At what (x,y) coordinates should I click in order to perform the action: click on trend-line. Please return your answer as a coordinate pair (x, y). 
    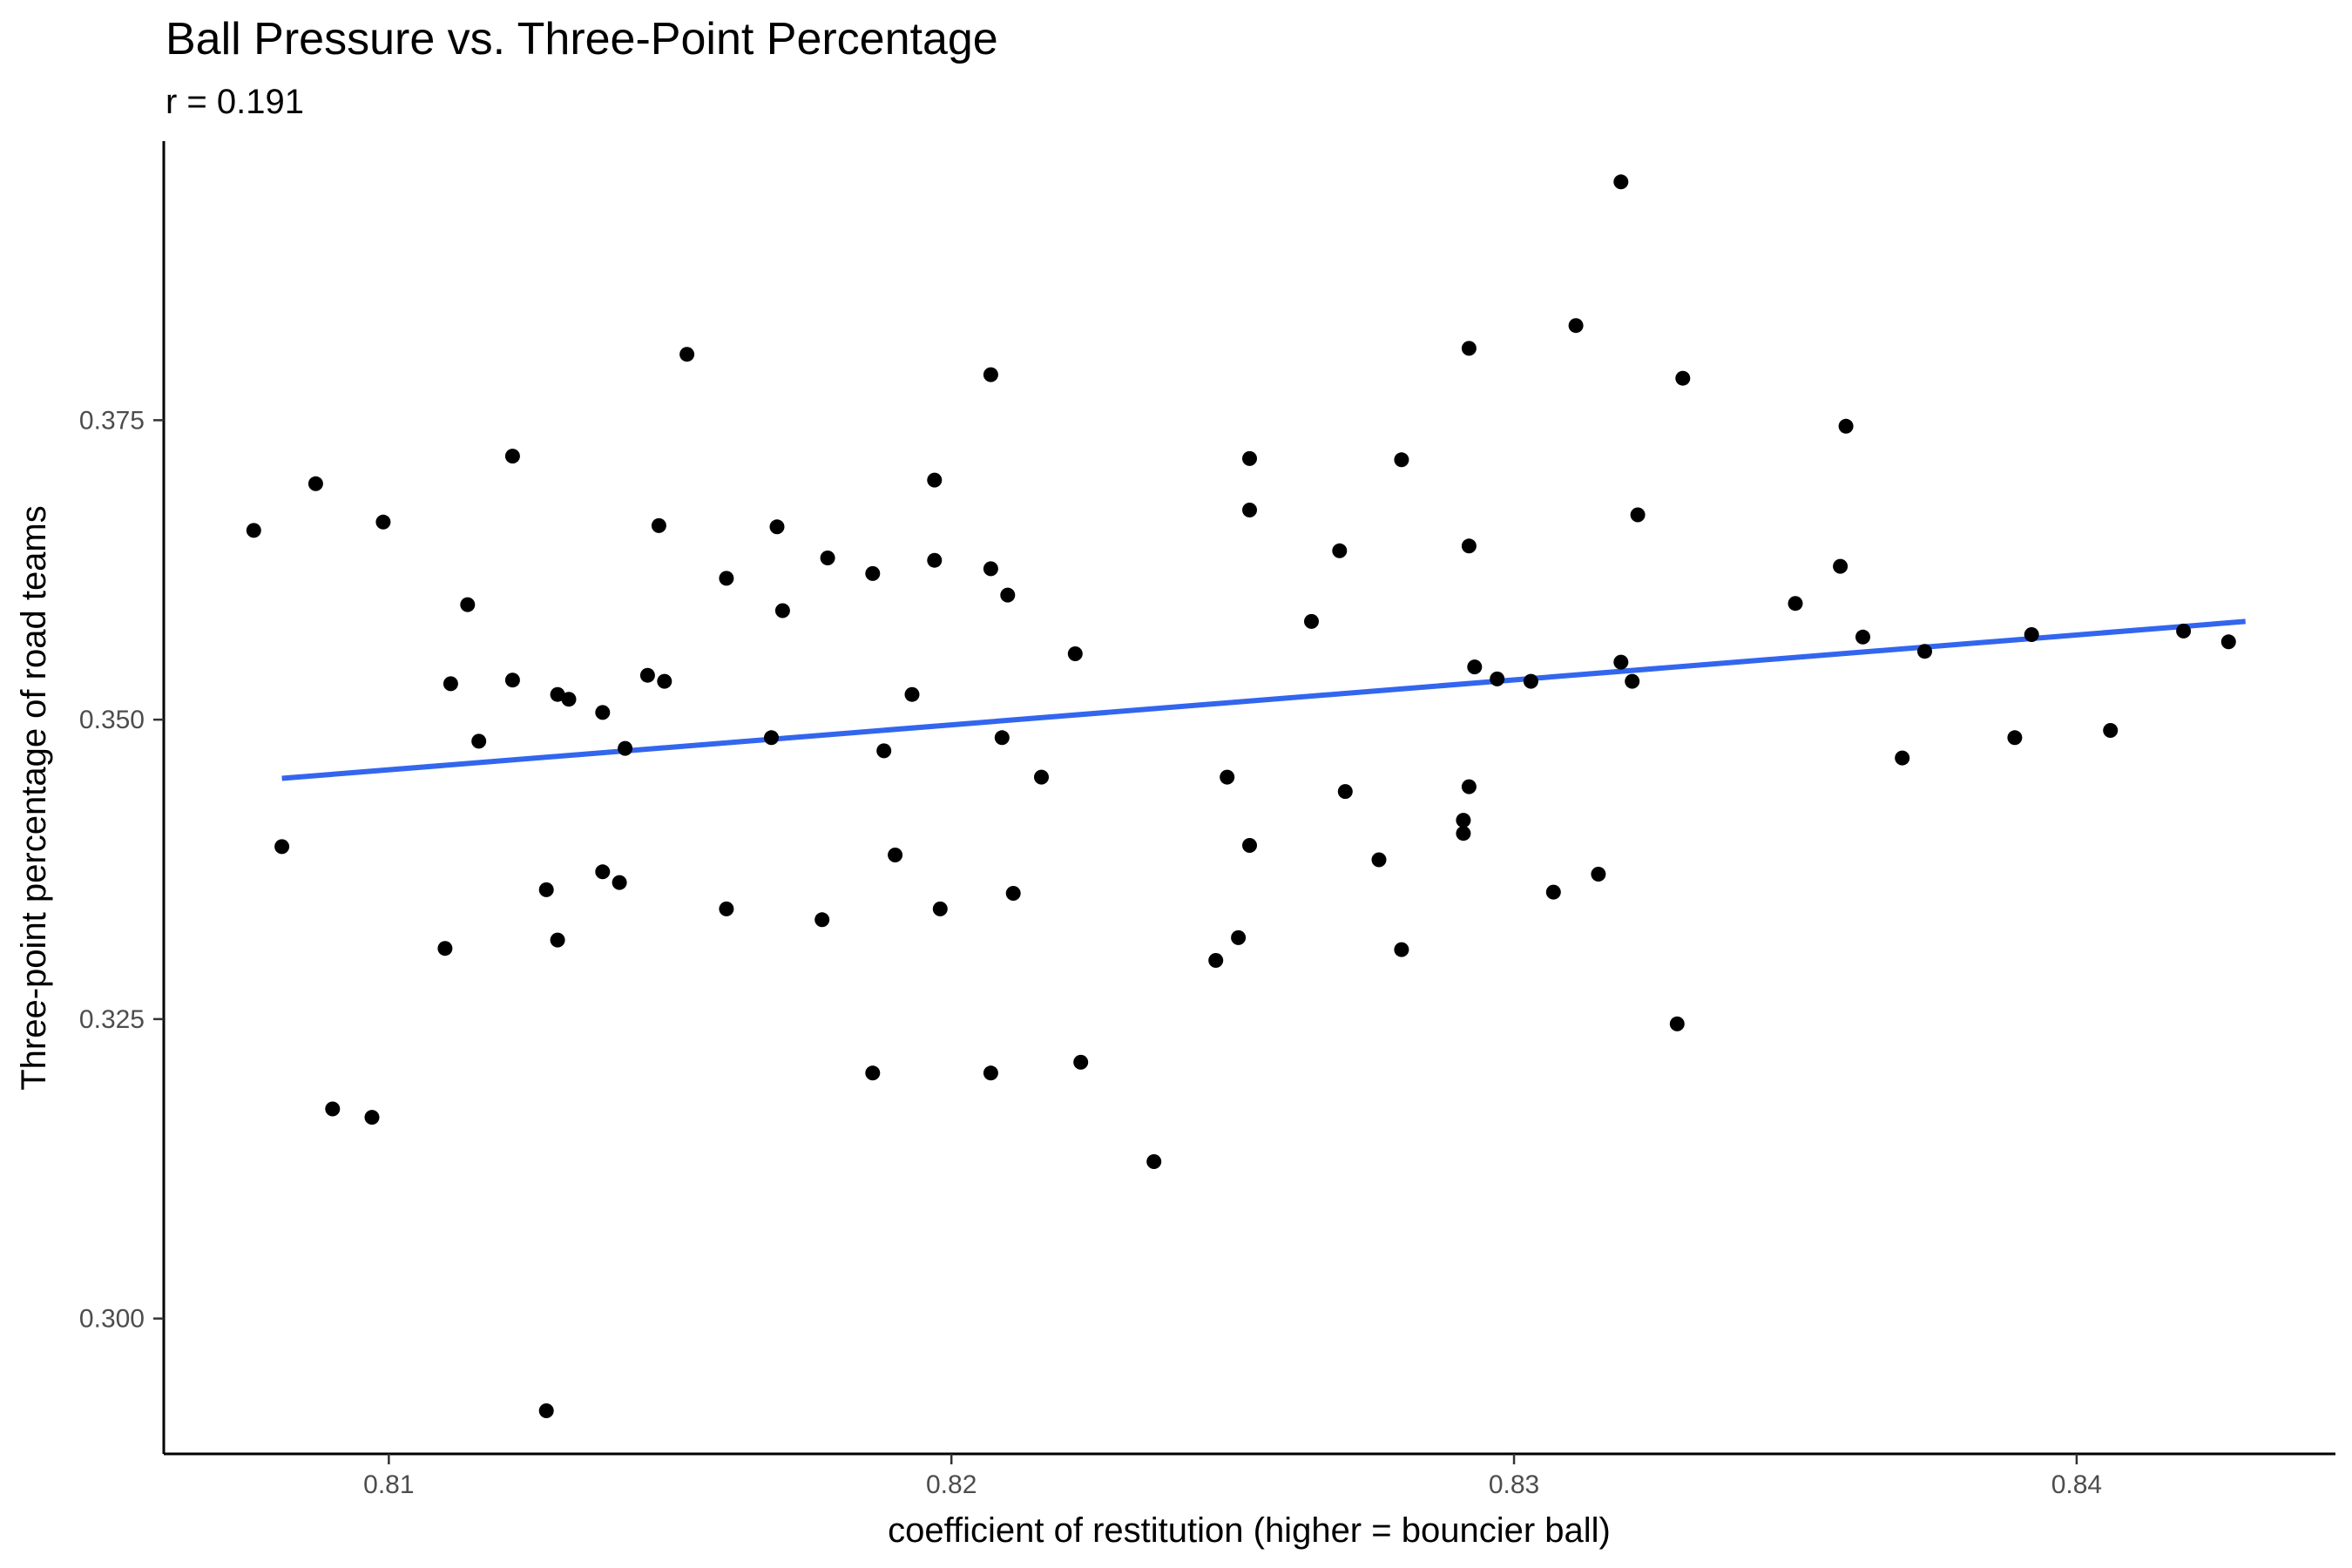
    Looking at the image, I should click on (1263, 699).